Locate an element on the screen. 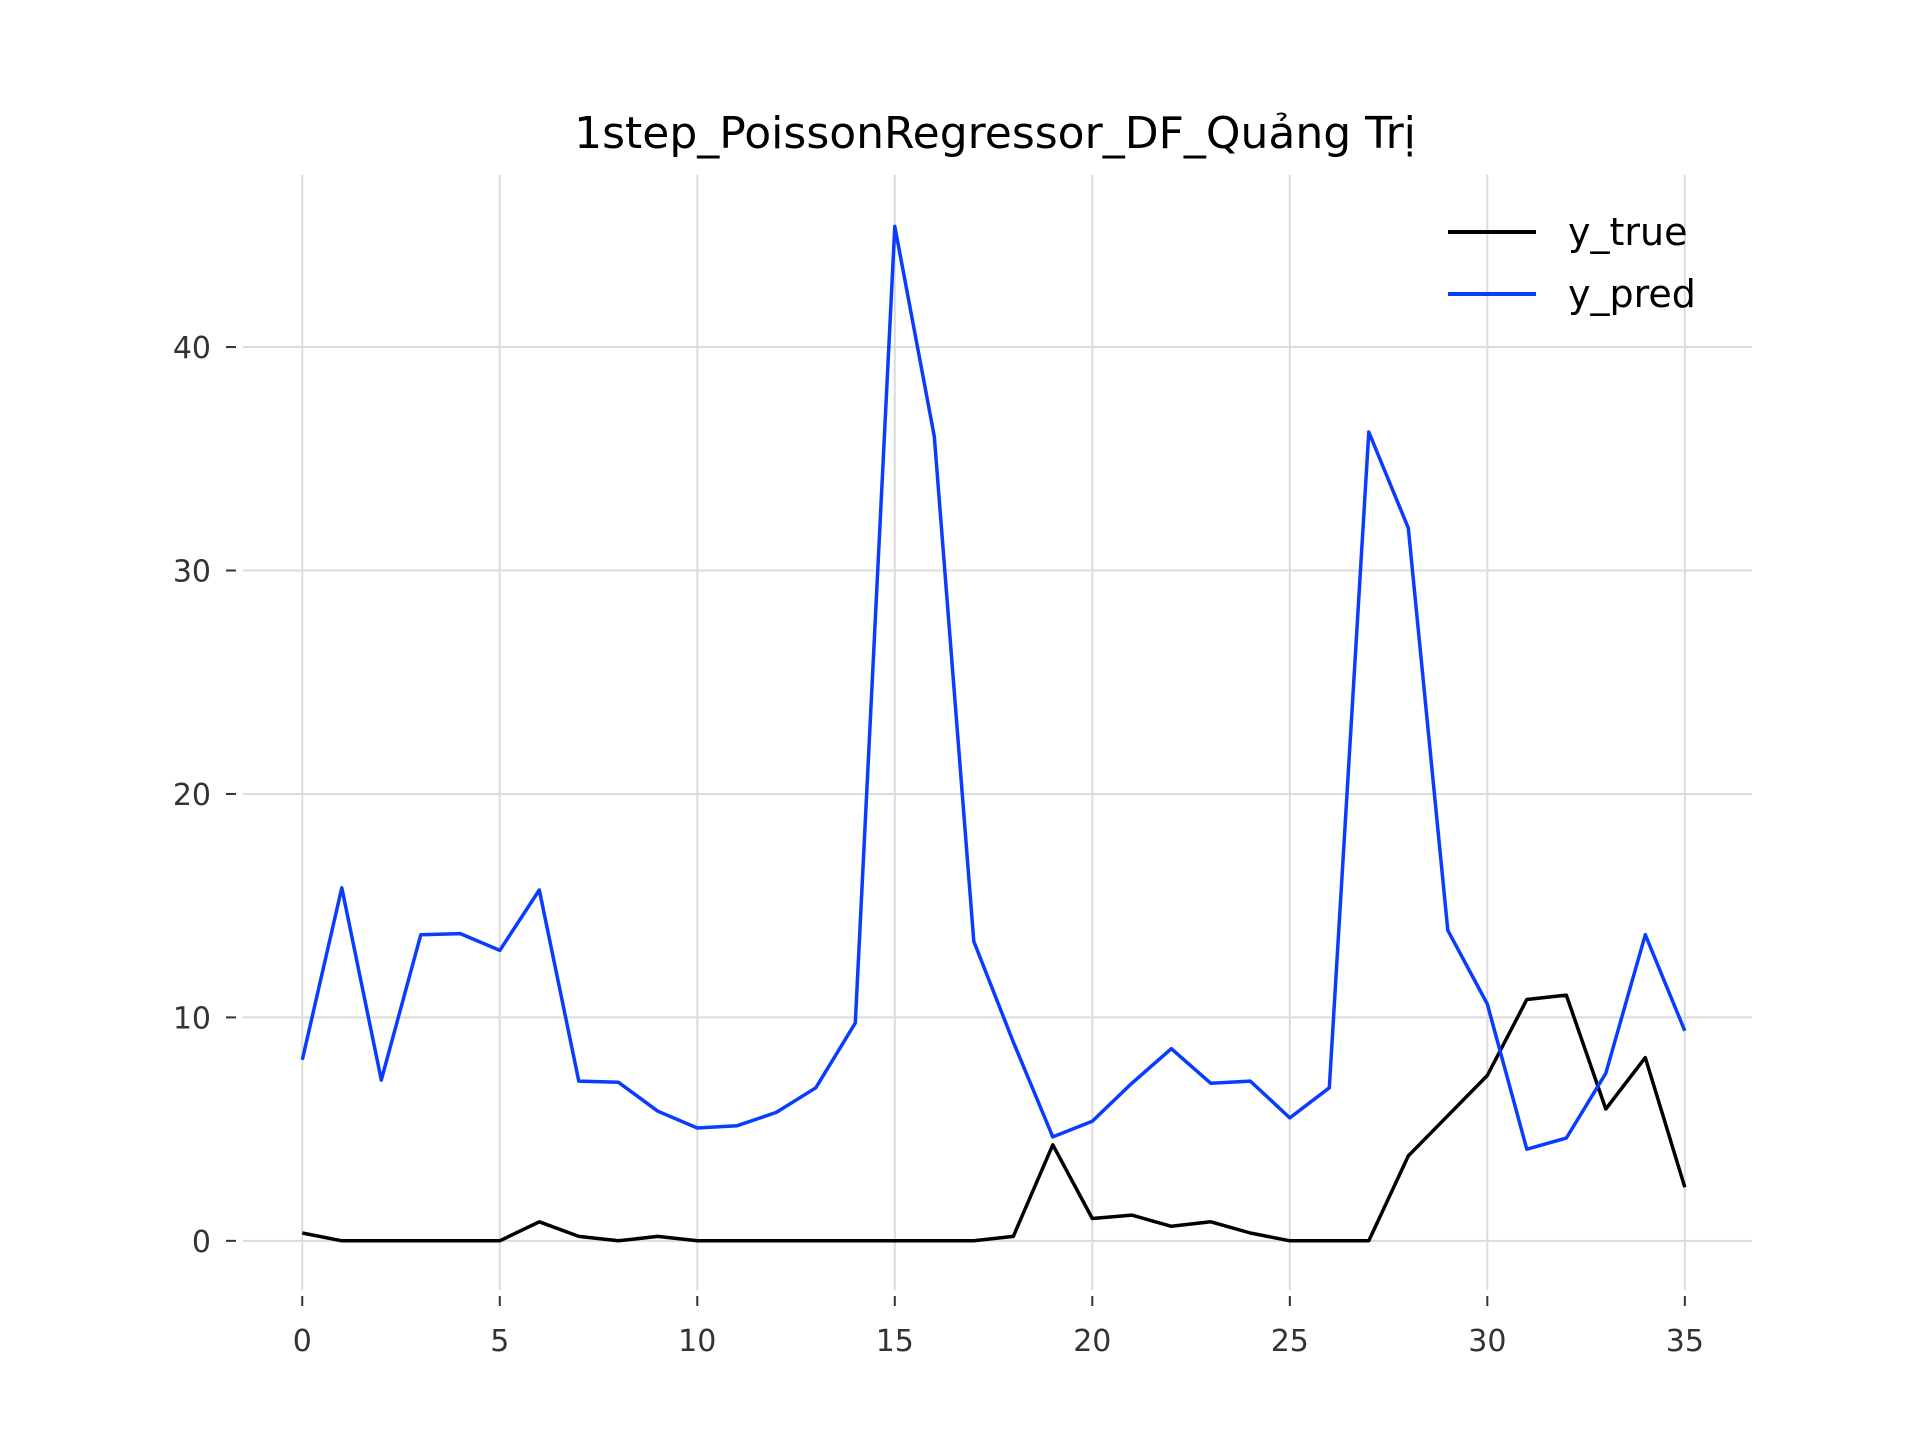 Image resolution: width=1920 pixels, height=1440 pixels. chart-title: 1step_PoissonRegressor_DF_Quảng Trị is located at coordinates (995, 133).